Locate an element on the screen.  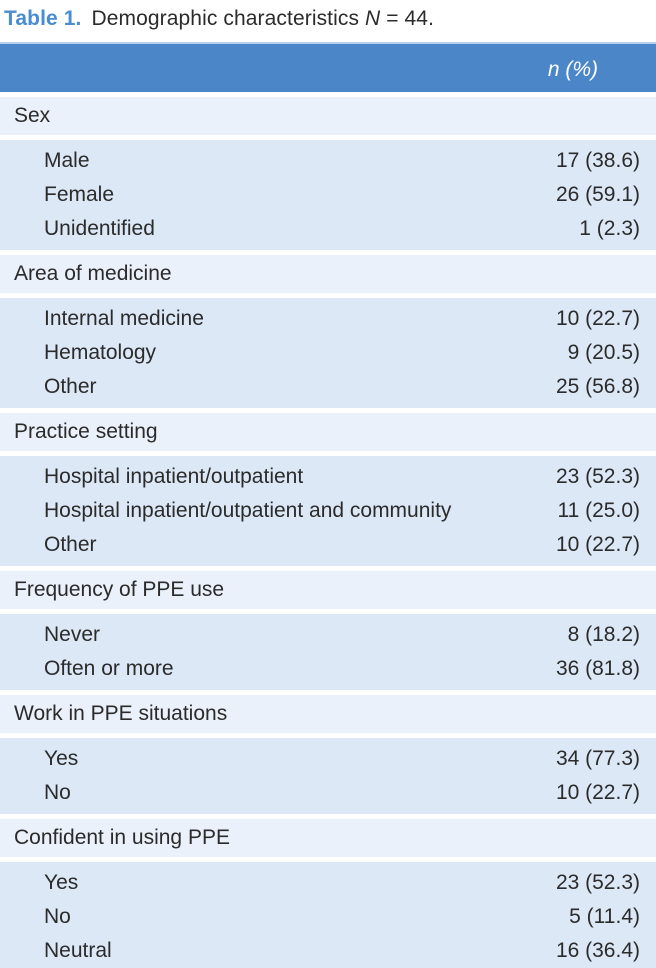
table-row: Hospital inpatient/outpatient 23 (52.3) is located at coordinates (328, 477).